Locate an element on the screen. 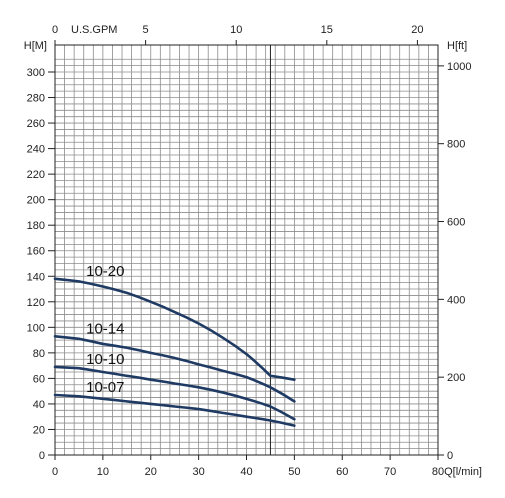 The image size is (505, 498). y-tick-label: 0 is located at coordinates (42, 456).